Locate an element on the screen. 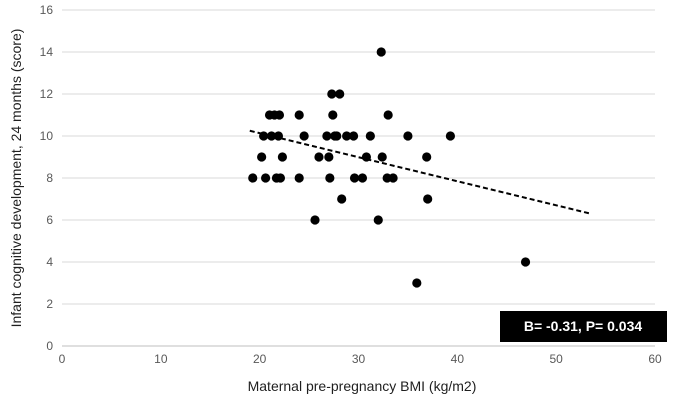 Image resolution: width=674 pixels, height=401 pixels. annotation-box is located at coordinates (583, 326).